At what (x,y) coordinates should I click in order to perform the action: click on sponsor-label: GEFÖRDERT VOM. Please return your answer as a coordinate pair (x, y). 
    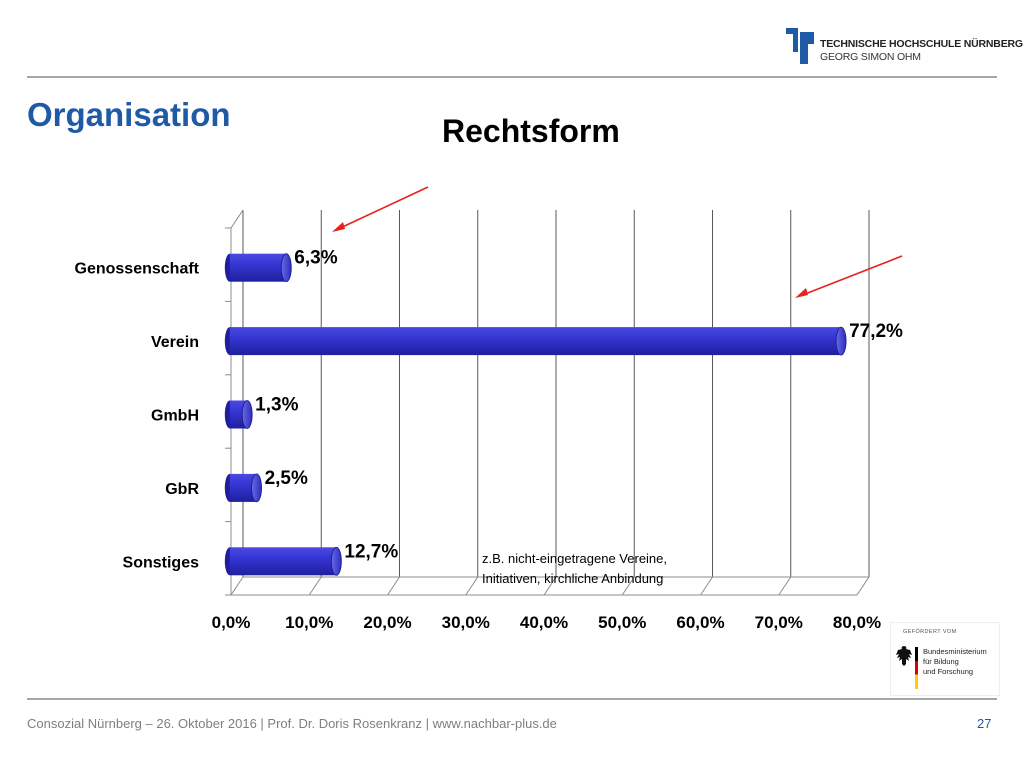
    Looking at the image, I should click on (930, 632).